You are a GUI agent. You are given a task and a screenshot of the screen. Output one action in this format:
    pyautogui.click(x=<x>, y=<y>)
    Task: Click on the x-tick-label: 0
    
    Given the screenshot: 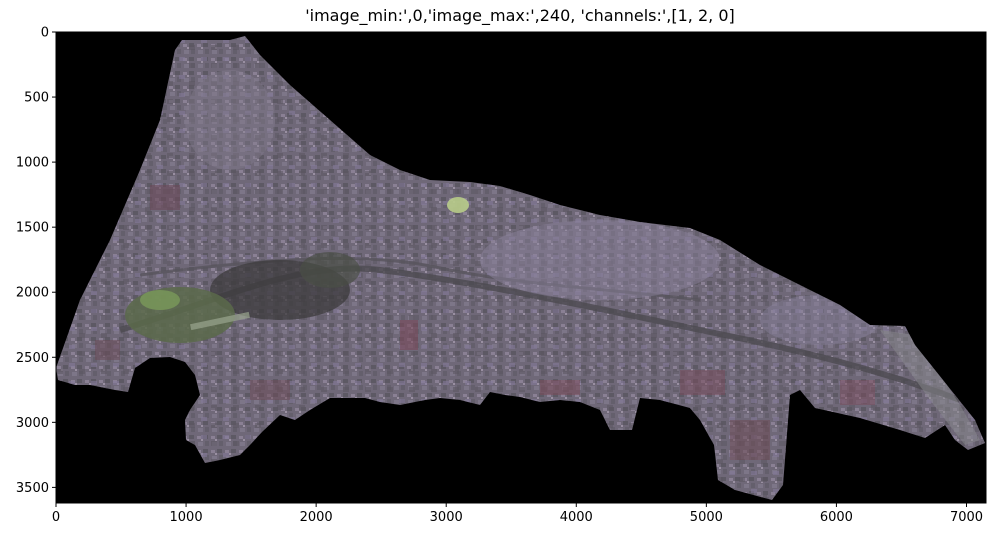 What is the action you would take?
    pyautogui.click(x=56, y=517)
    